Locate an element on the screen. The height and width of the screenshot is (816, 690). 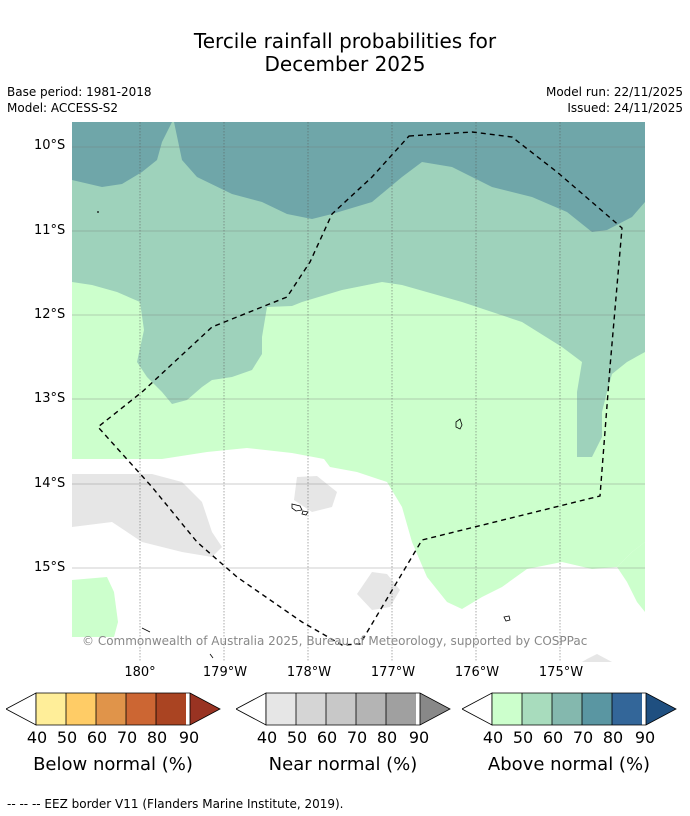
near-tick-40: 40 is located at coordinates (267, 737).